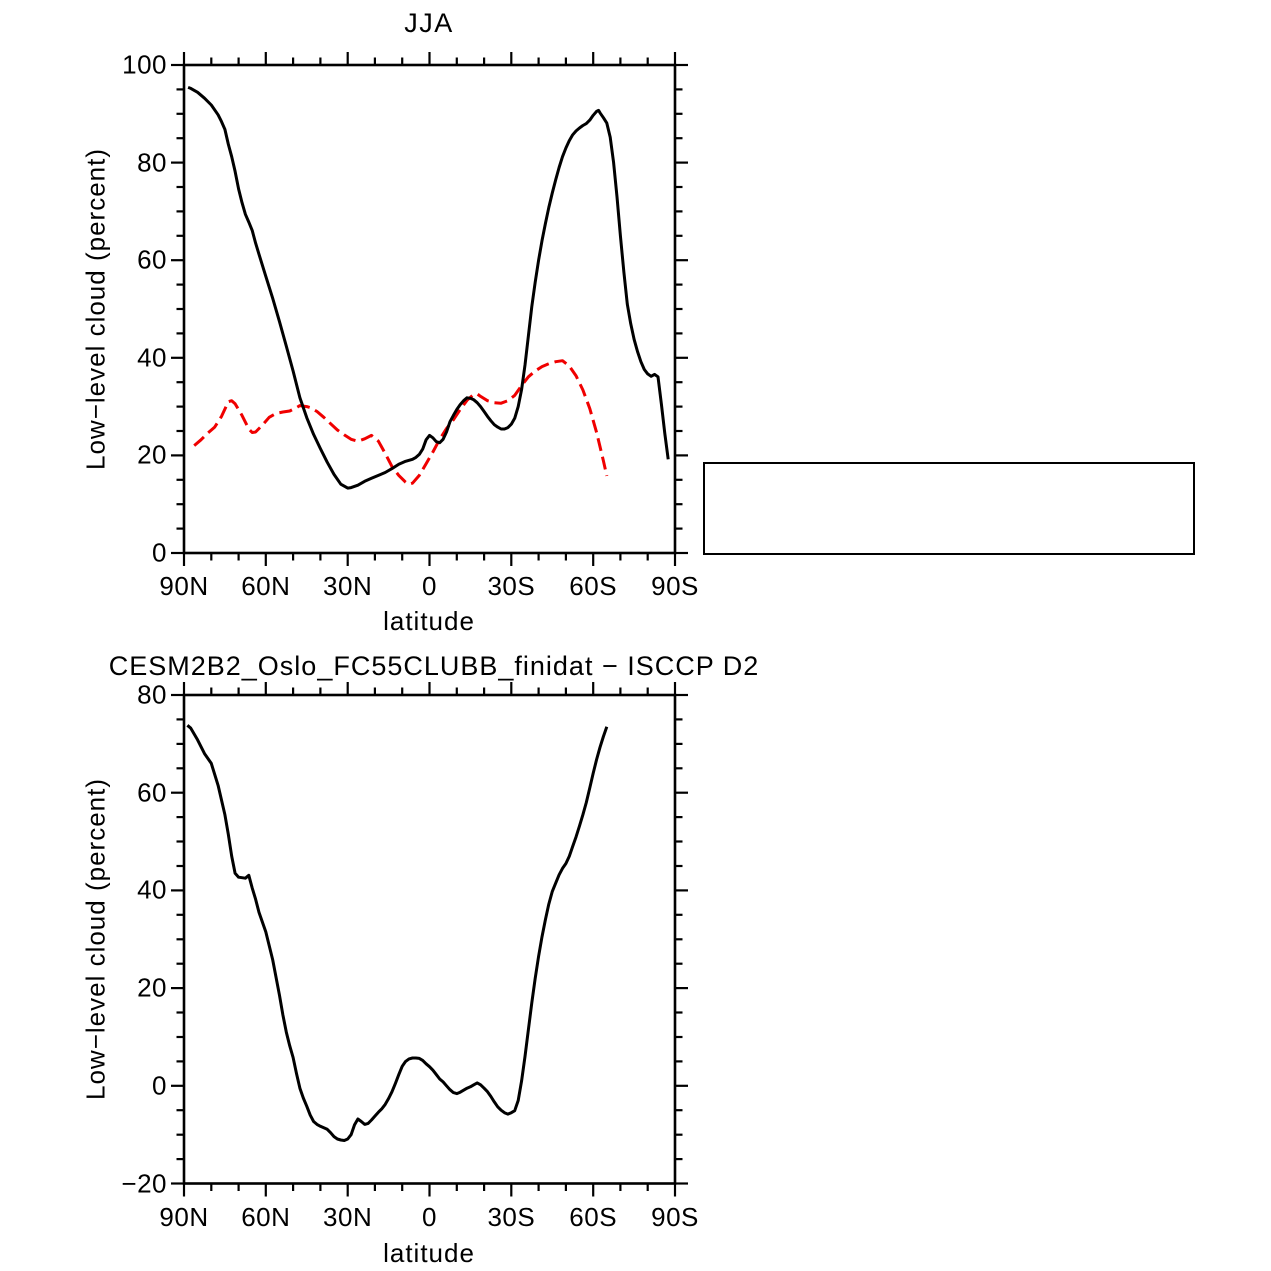  Describe the element at coordinates (401, 422) in the screenshot. I see `series-isccp-d2` at that location.